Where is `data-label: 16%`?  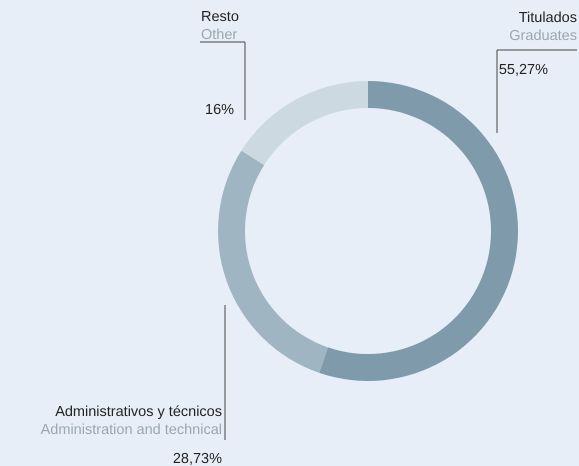 data-label: 16% is located at coordinates (219, 110).